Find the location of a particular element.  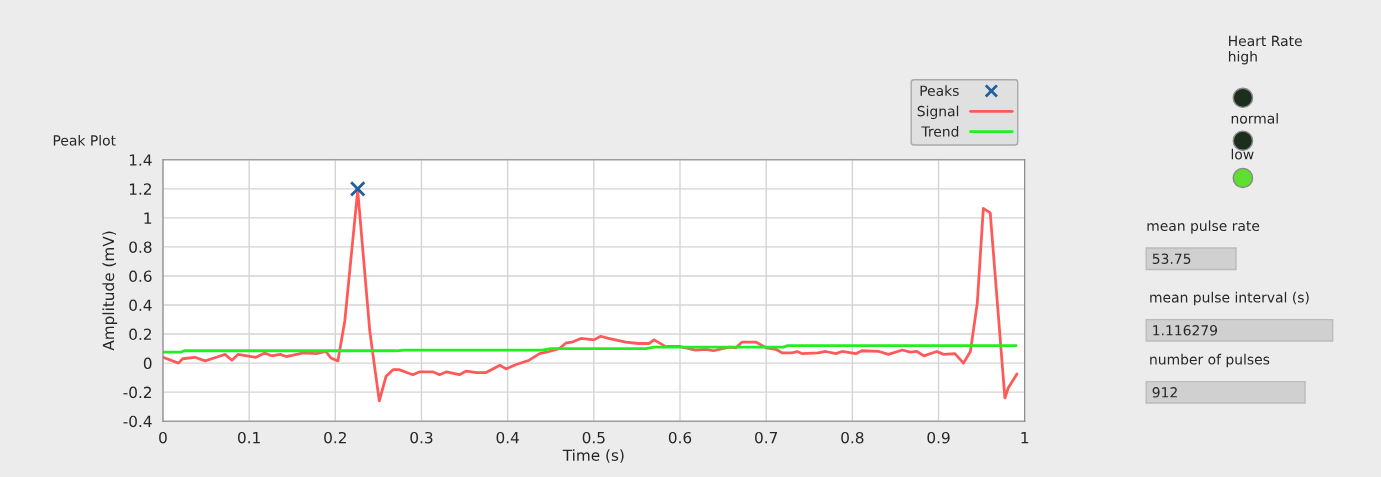

line-series is located at coordinates (590, 349).